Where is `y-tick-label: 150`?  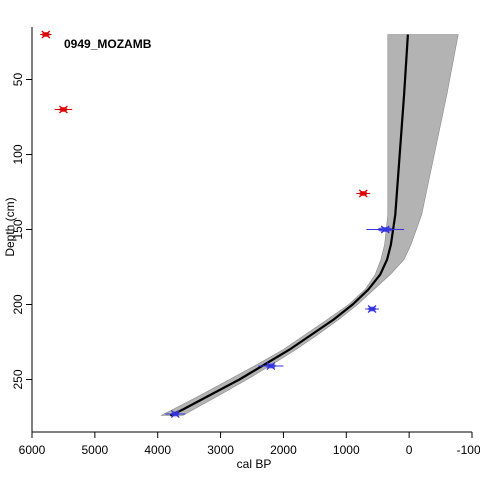 y-tick-label: 150 is located at coordinates (18, 229).